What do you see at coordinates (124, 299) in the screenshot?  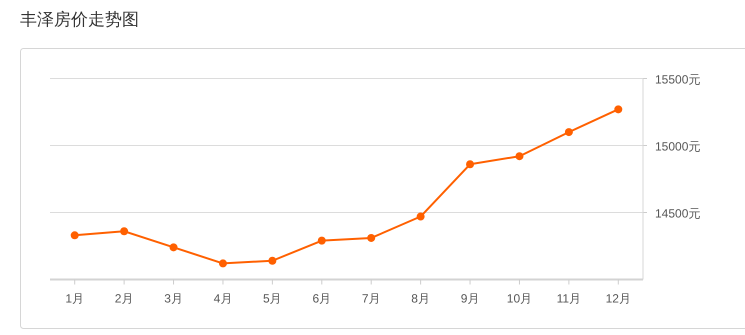 I see `x-tick-label: 2月` at bounding box center [124, 299].